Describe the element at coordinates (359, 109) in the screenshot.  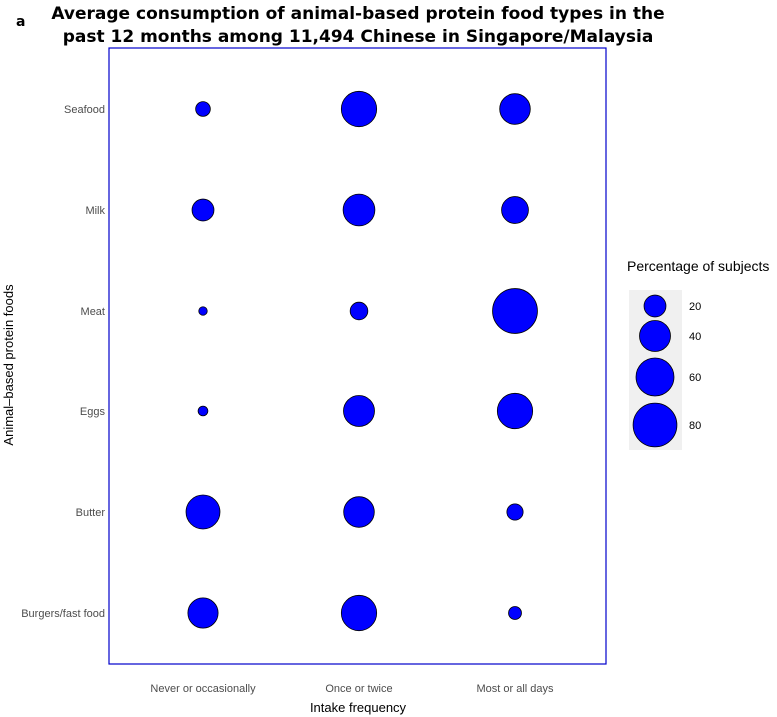
I see `point-seafood-once-or-twice` at that location.